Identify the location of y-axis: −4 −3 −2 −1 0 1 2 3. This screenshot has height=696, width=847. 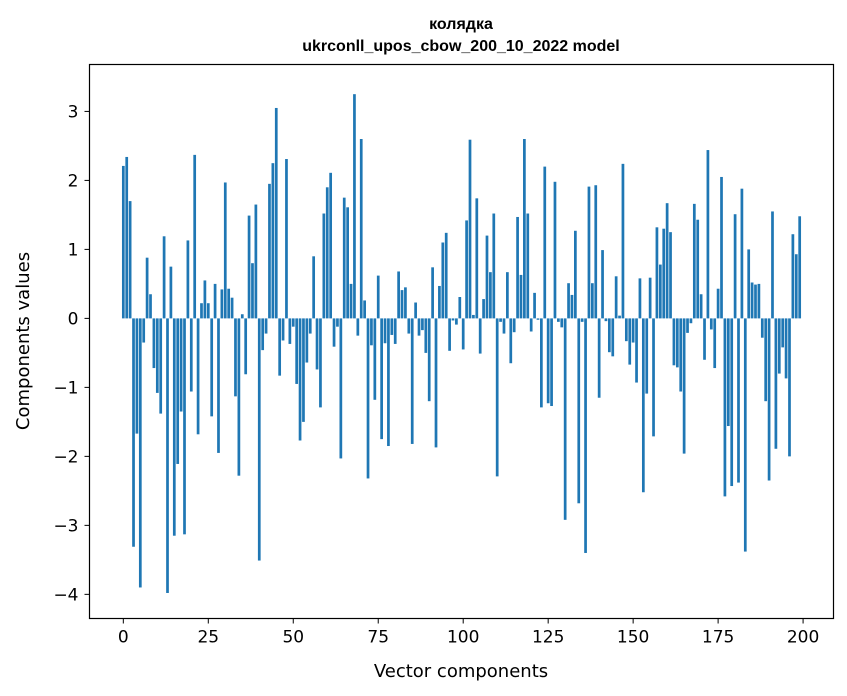
(71, 353).